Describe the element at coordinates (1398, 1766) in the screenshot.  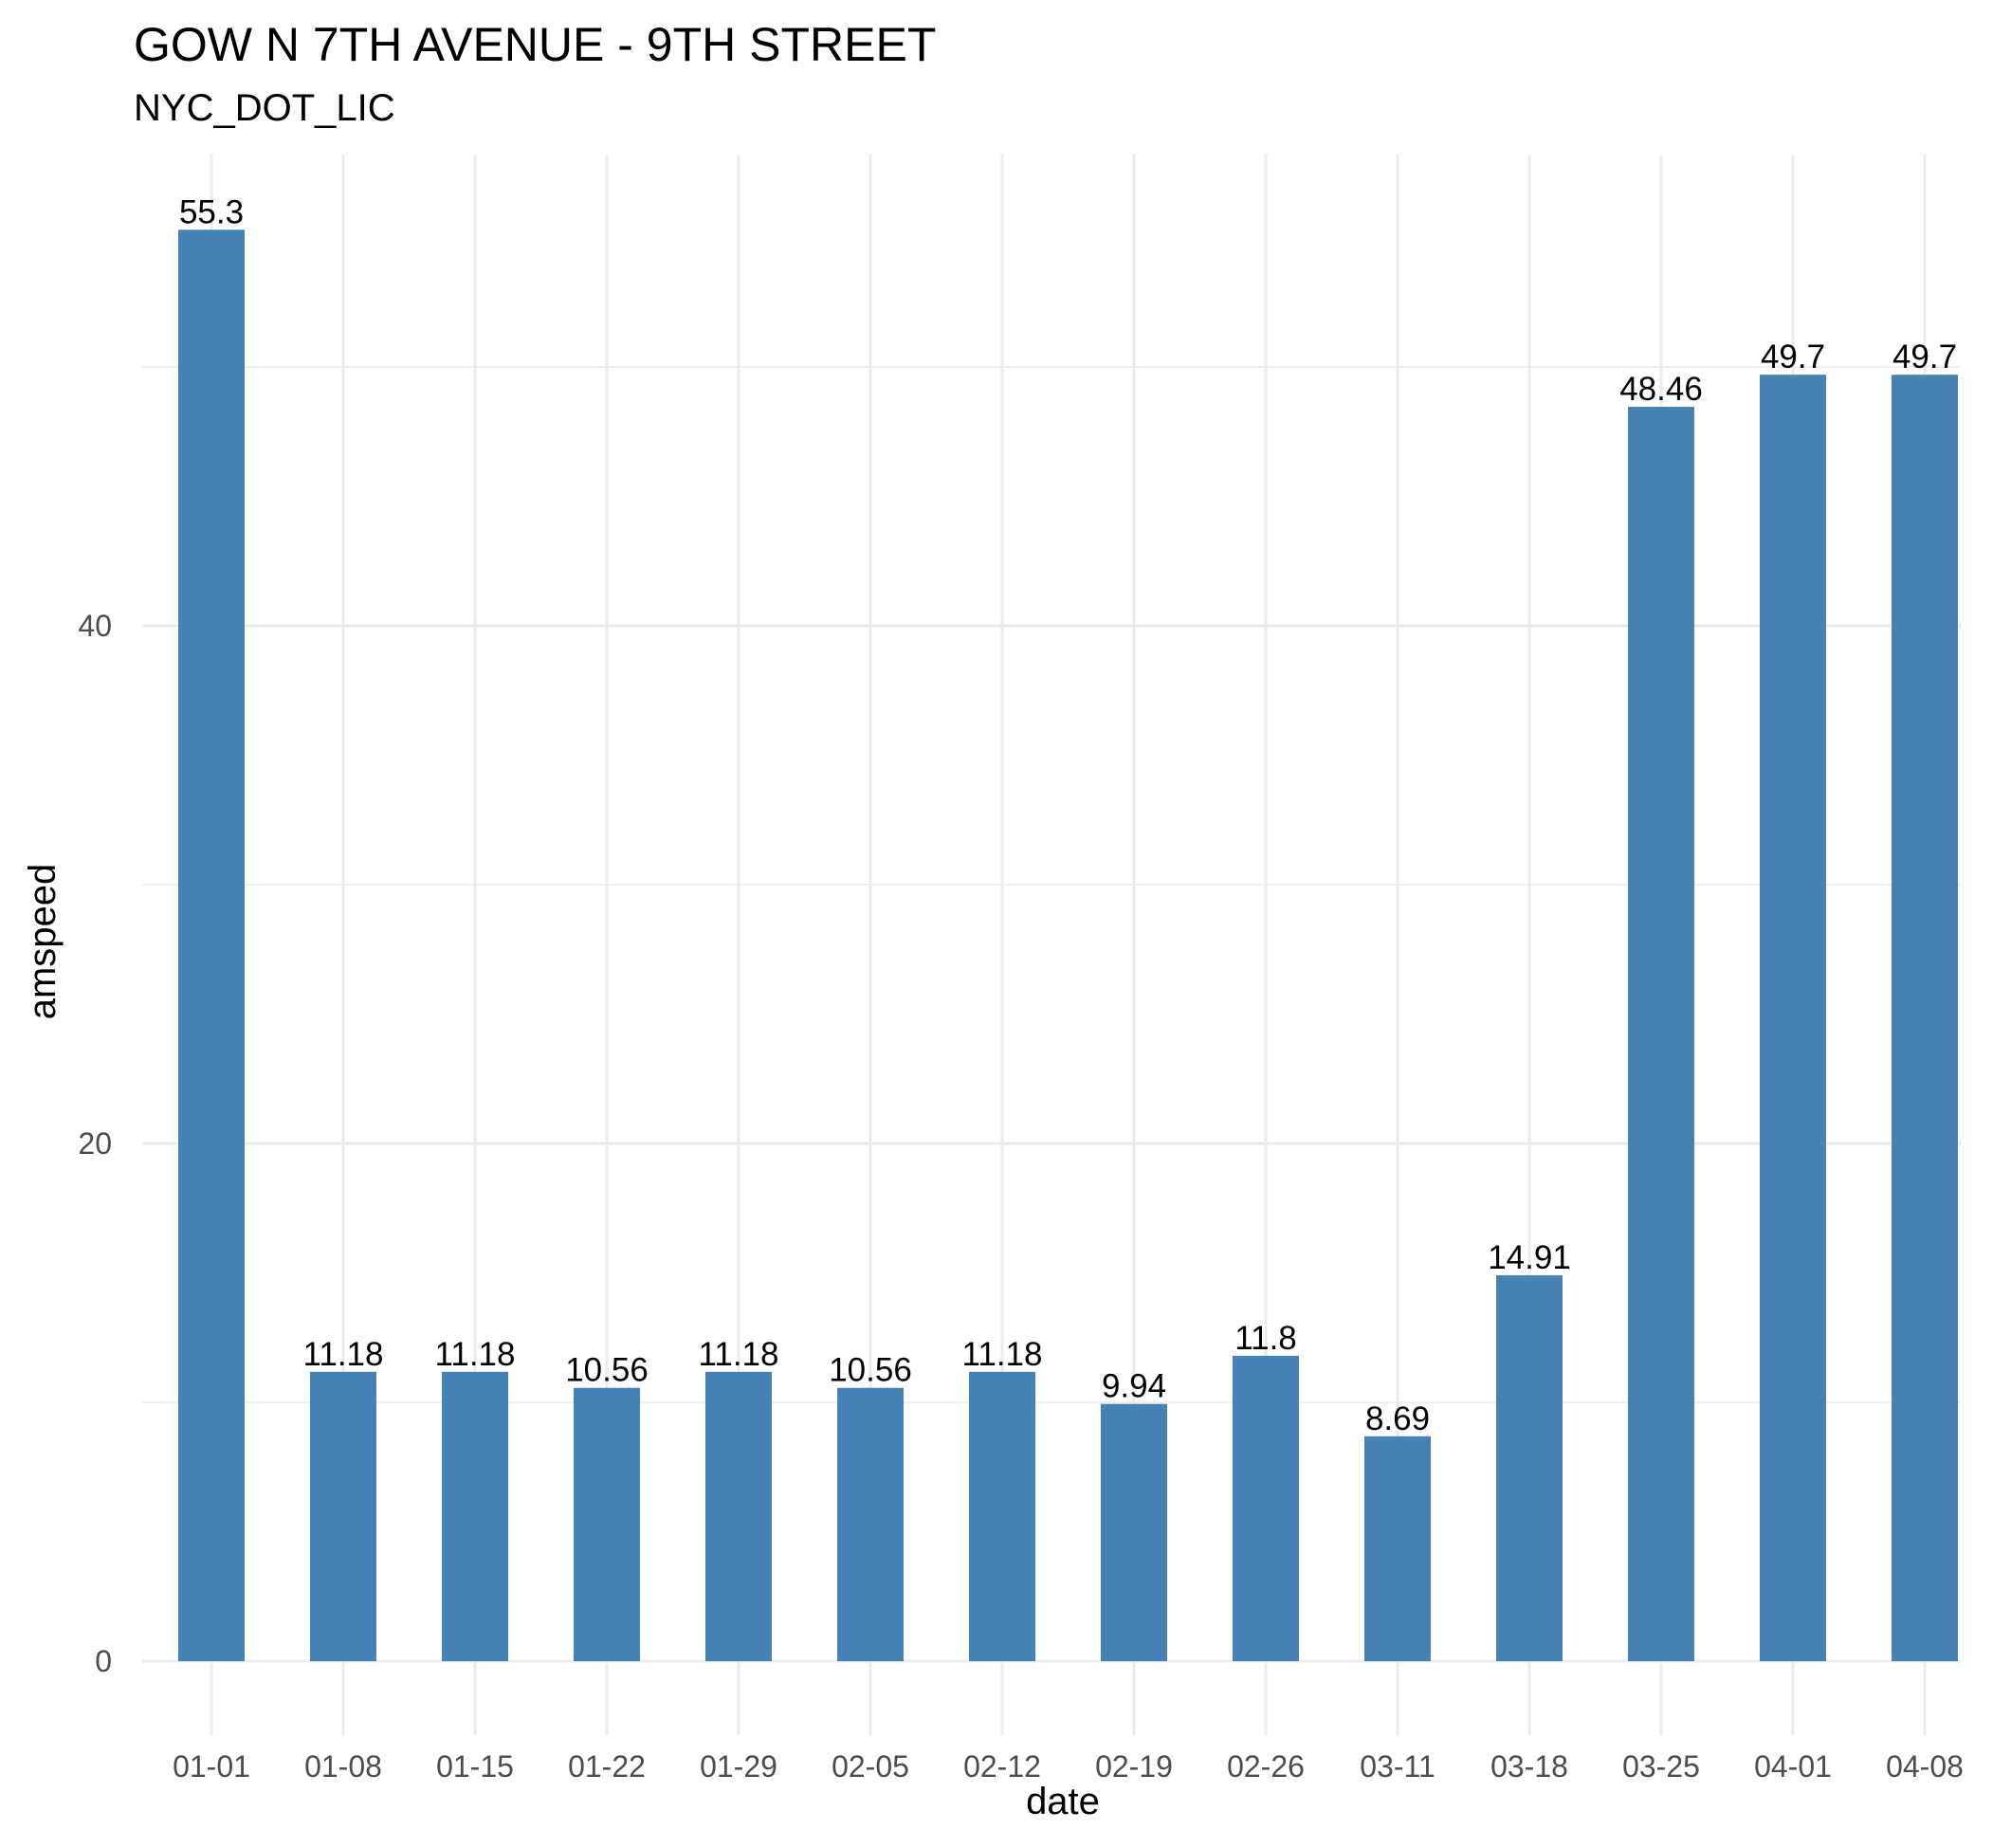
I see `x-tick-label: 03-11` at that location.